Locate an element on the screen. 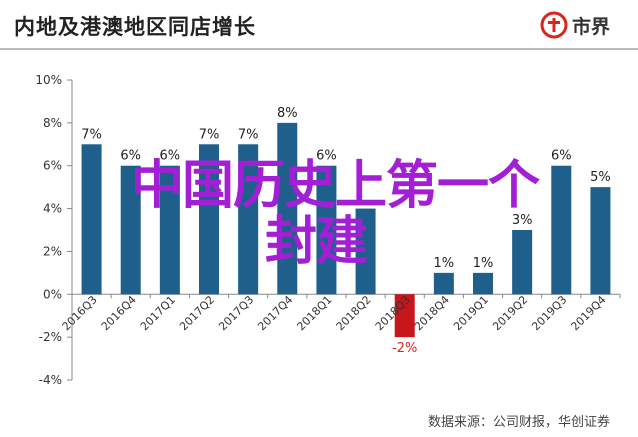 This screenshot has width=638, height=437. data-label: 5% is located at coordinates (600, 177).